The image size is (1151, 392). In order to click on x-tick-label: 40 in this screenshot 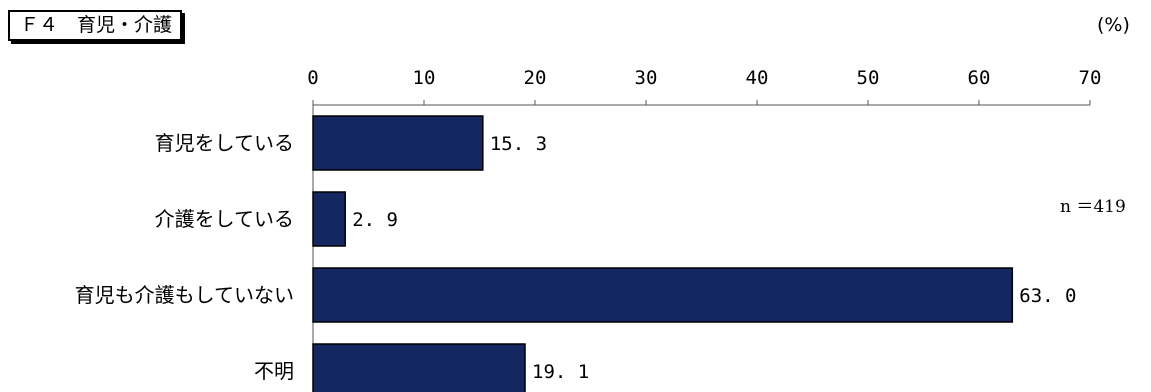, I will do `click(757, 78)`.